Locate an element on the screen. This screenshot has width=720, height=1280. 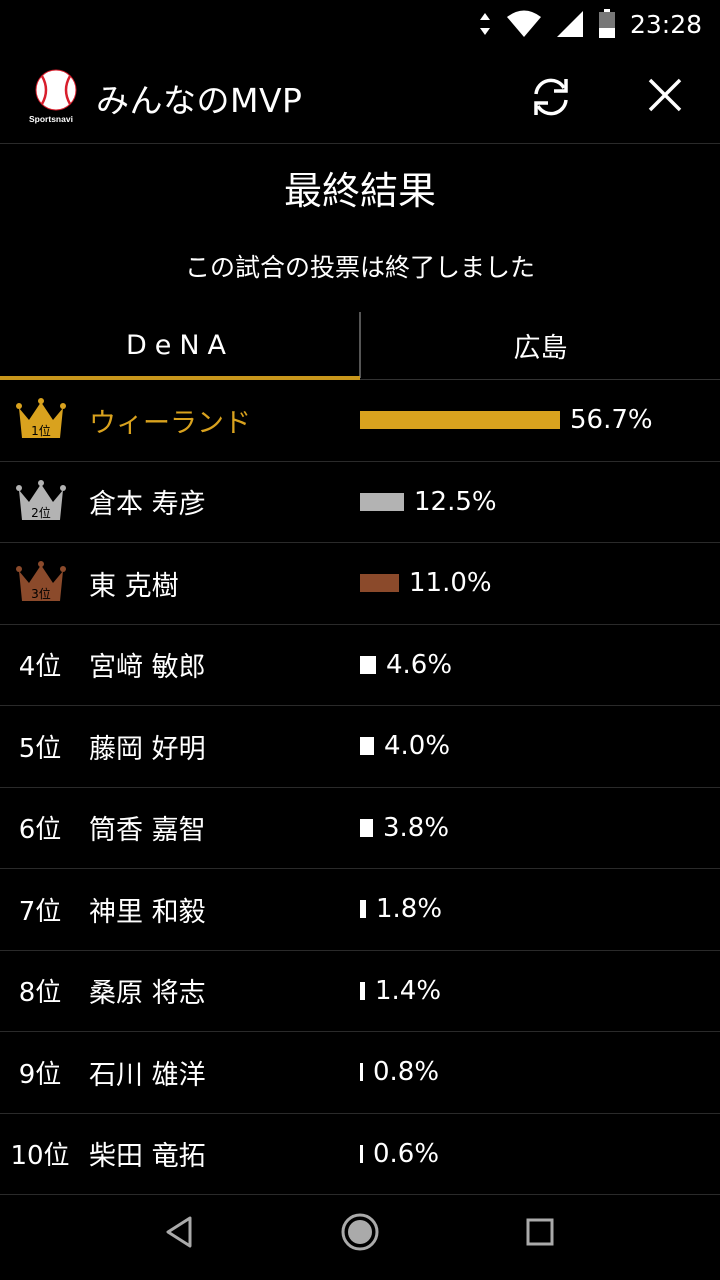
app-title: みんなのMVP is located at coordinates (199, 100).